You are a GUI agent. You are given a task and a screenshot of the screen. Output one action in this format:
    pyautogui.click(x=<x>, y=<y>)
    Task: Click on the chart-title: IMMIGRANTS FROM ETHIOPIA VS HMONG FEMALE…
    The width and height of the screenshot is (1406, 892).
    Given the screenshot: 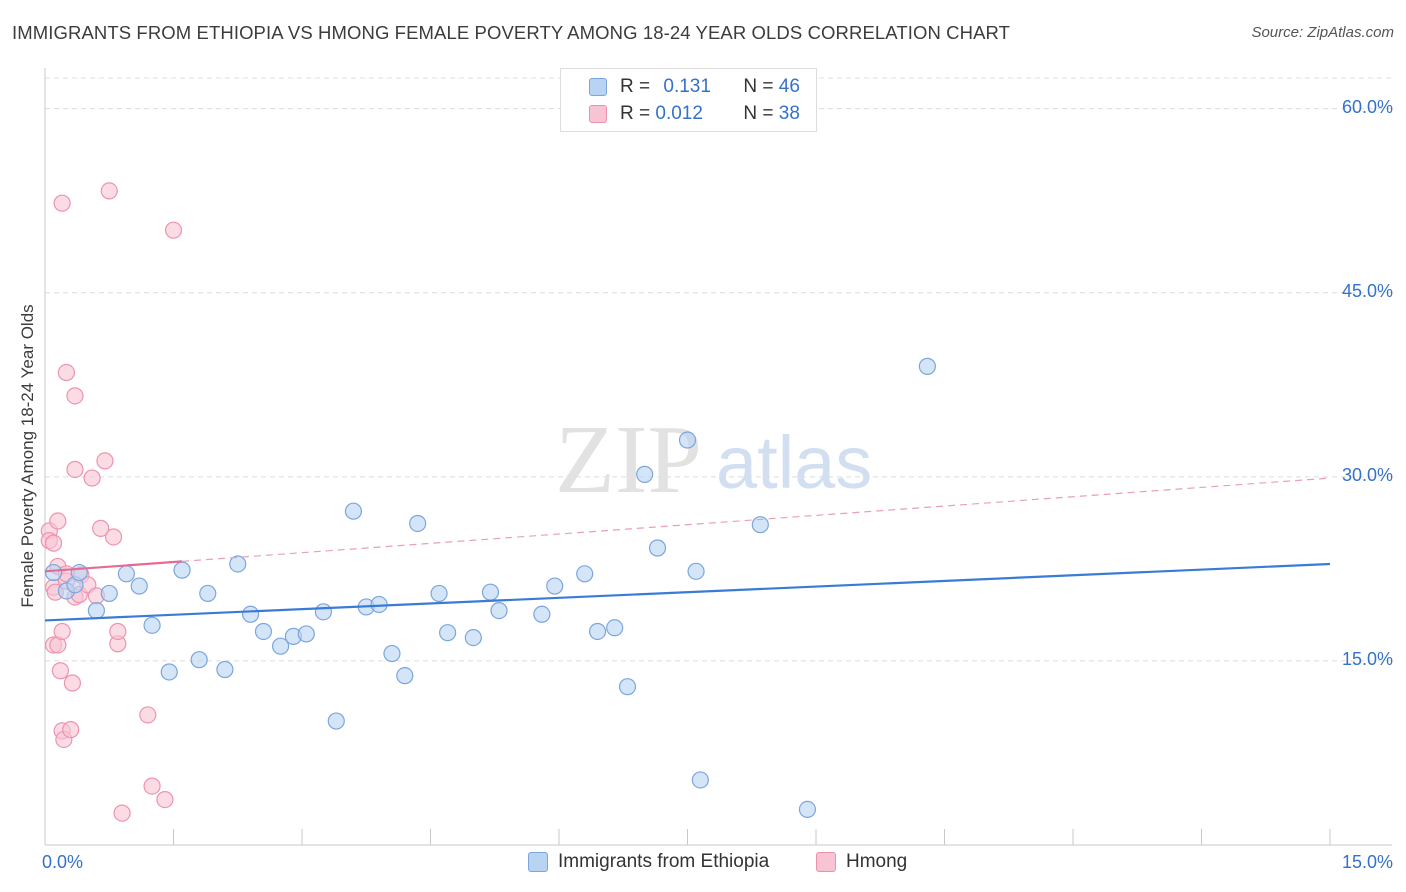 What is the action you would take?
    pyautogui.click(x=511, y=32)
    